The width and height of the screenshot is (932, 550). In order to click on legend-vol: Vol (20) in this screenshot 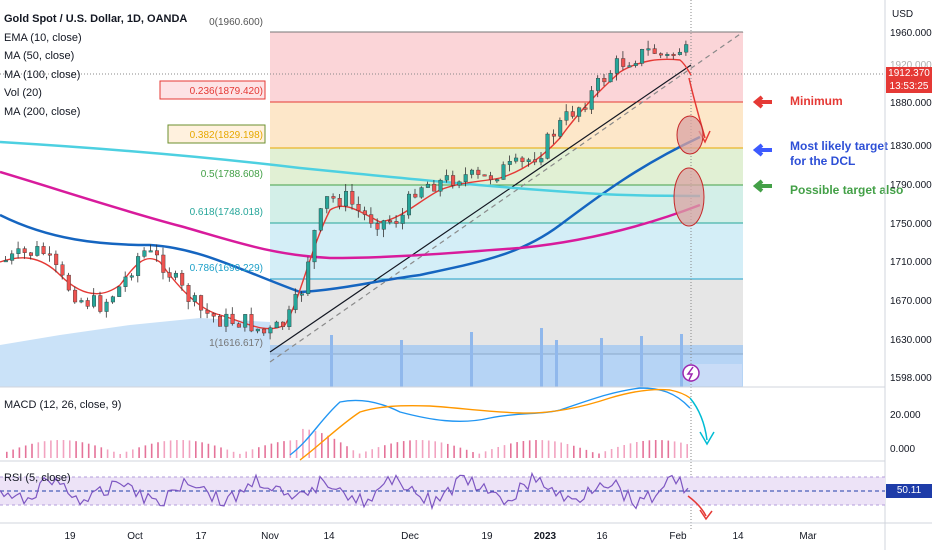, I will do `click(23, 93)`.